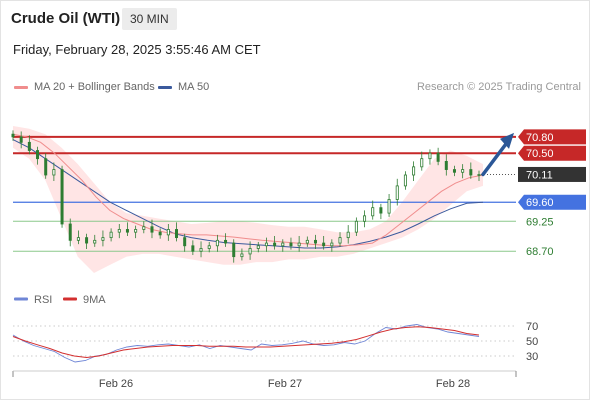  What do you see at coordinates (43, 300) in the screenshot?
I see `rsi-legend-label: RSI` at bounding box center [43, 300].